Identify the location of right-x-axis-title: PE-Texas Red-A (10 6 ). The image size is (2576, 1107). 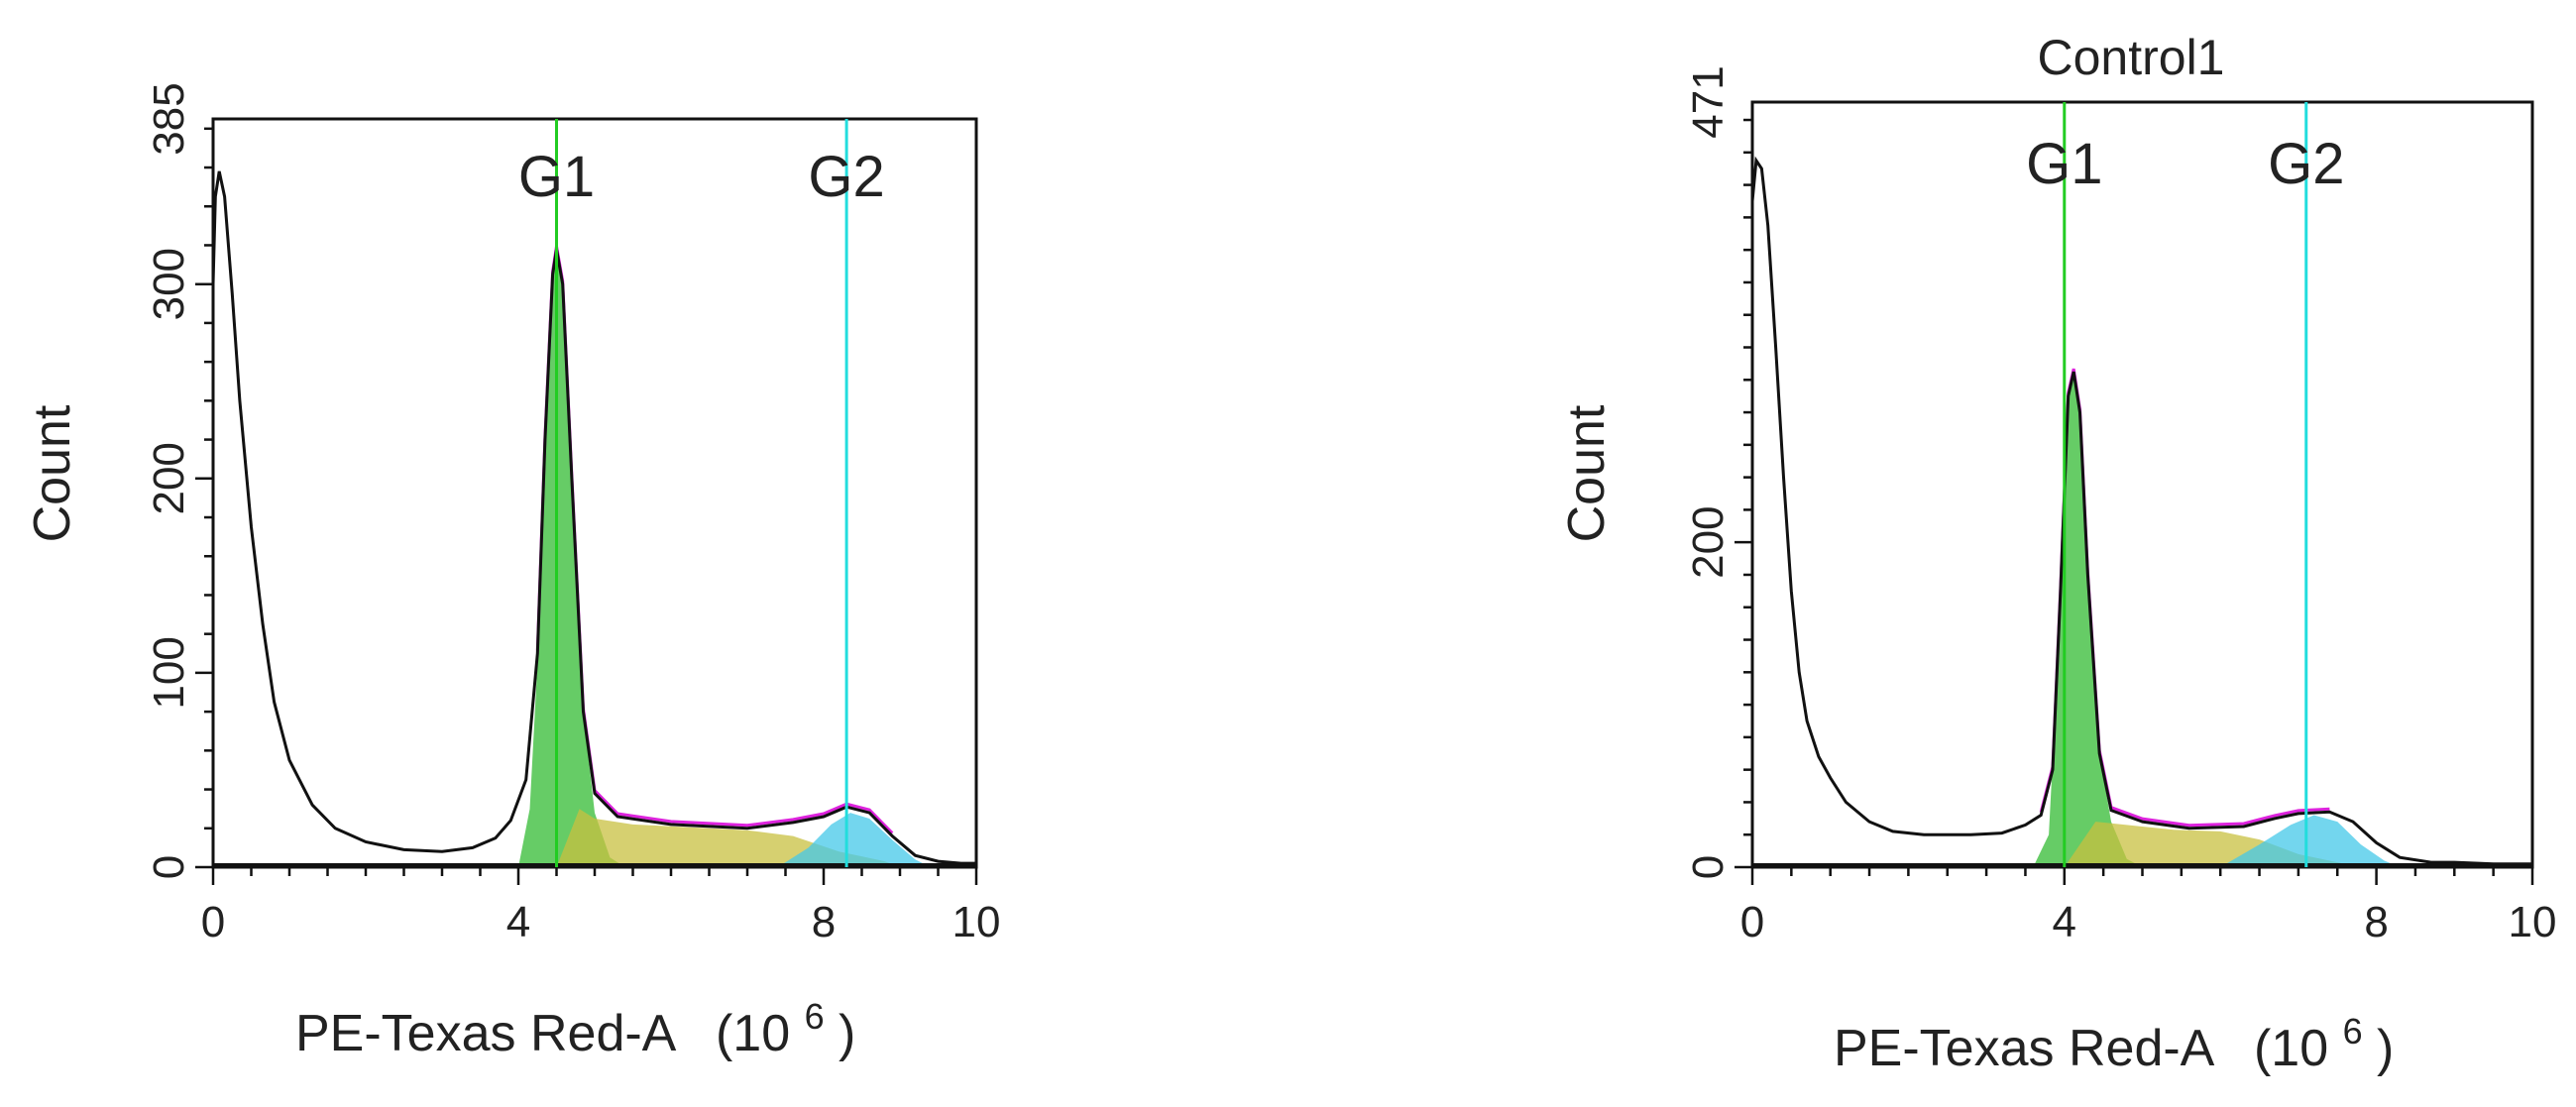
(2114, 1037).